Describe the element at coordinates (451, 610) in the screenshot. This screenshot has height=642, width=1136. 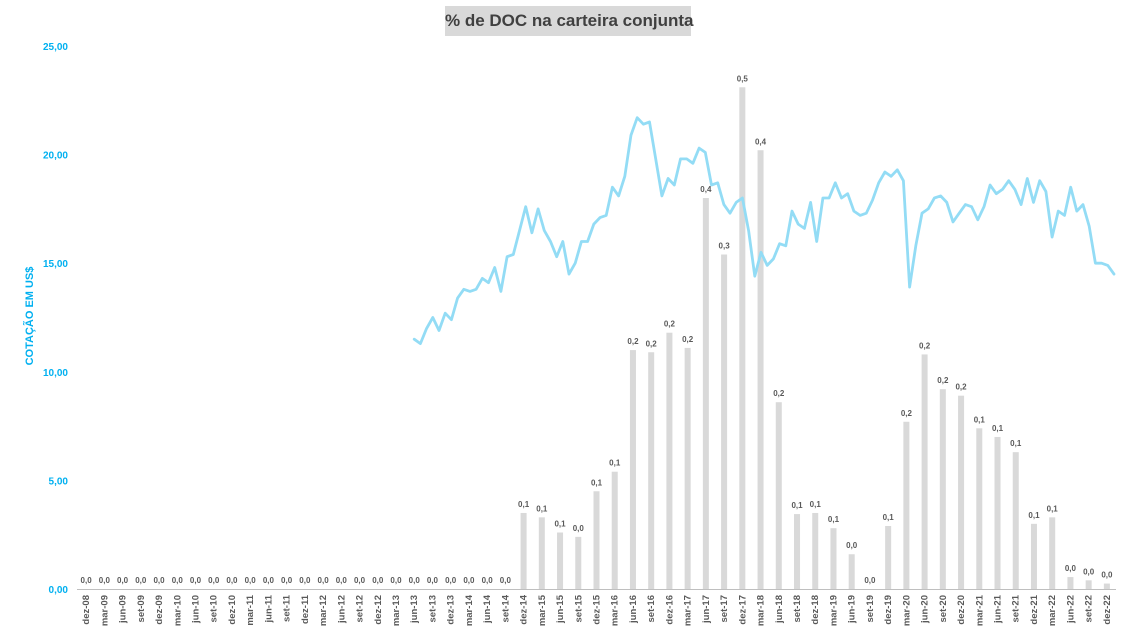
I see `x-tick-label: dez-13` at that location.